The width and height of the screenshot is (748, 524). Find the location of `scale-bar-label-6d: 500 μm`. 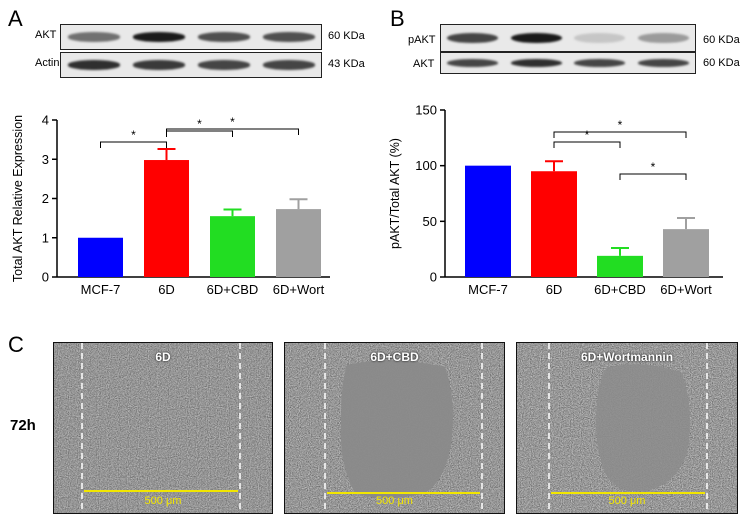

scale-bar-label-6d: 500 μm is located at coordinates (163, 501).